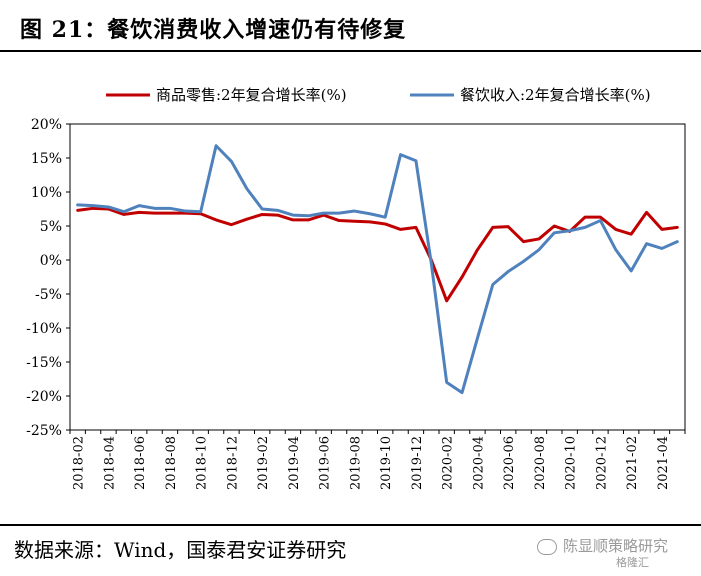 Image resolution: width=701 pixels, height=576 pixels. Describe the element at coordinates (48, 278) in the screenshot. I see `y-axis: 20% 15% 10% 5% 0% -5% -10% -15% -20% -25%` at that location.